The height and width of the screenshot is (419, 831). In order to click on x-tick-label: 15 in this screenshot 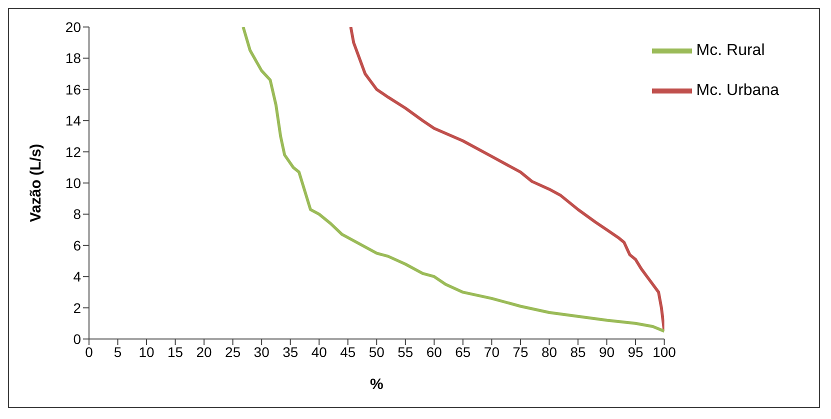, I will do `click(176, 352)`.